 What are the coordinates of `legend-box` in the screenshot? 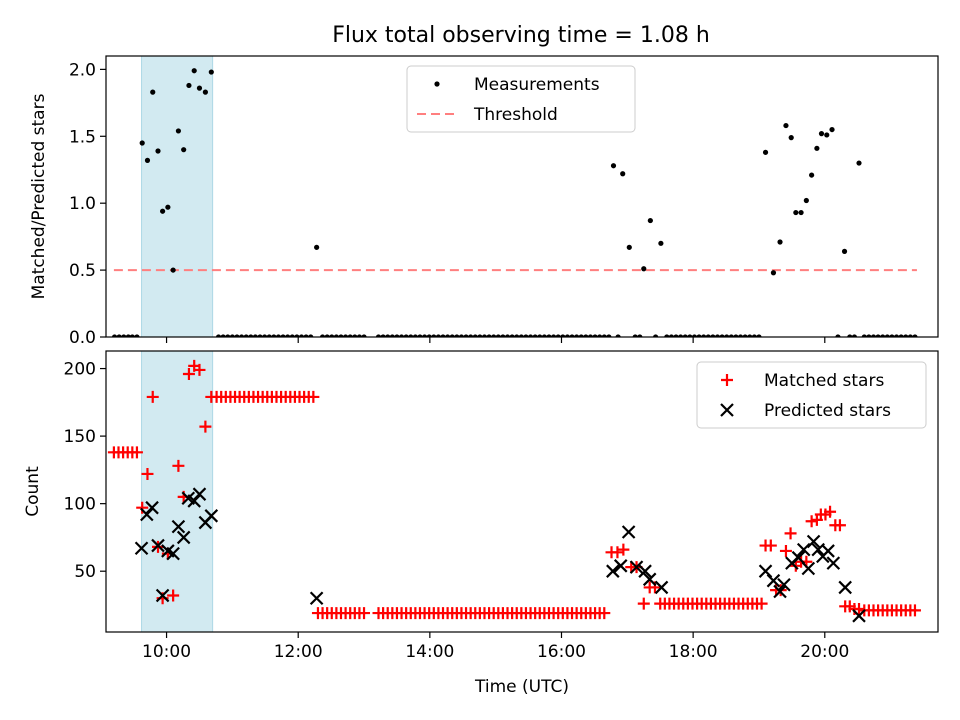 It's located at (521, 99).